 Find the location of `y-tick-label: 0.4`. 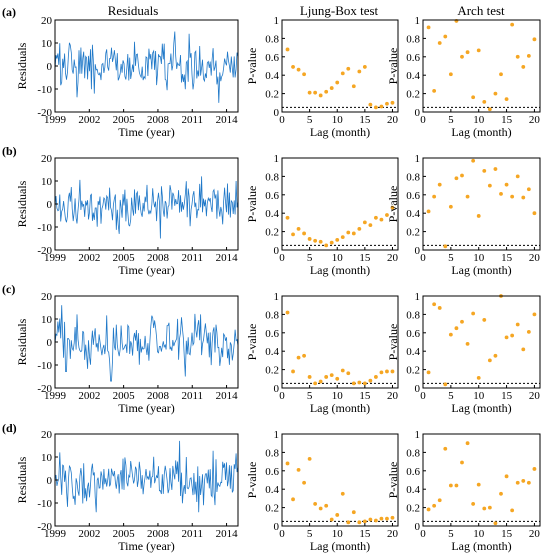

y-tick-label: 0.4 is located at coordinates (272, 490).